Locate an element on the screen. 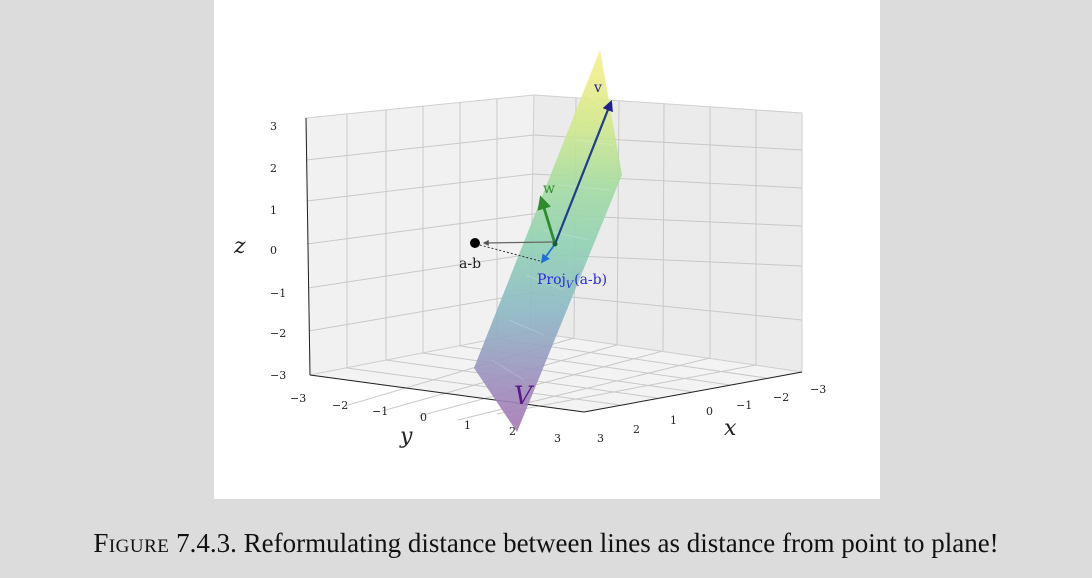 The width and height of the screenshot is (1092, 578). x-axis-ticks: 3 2 1 0 −1 −2 −3 x is located at coordinates (711, 414).